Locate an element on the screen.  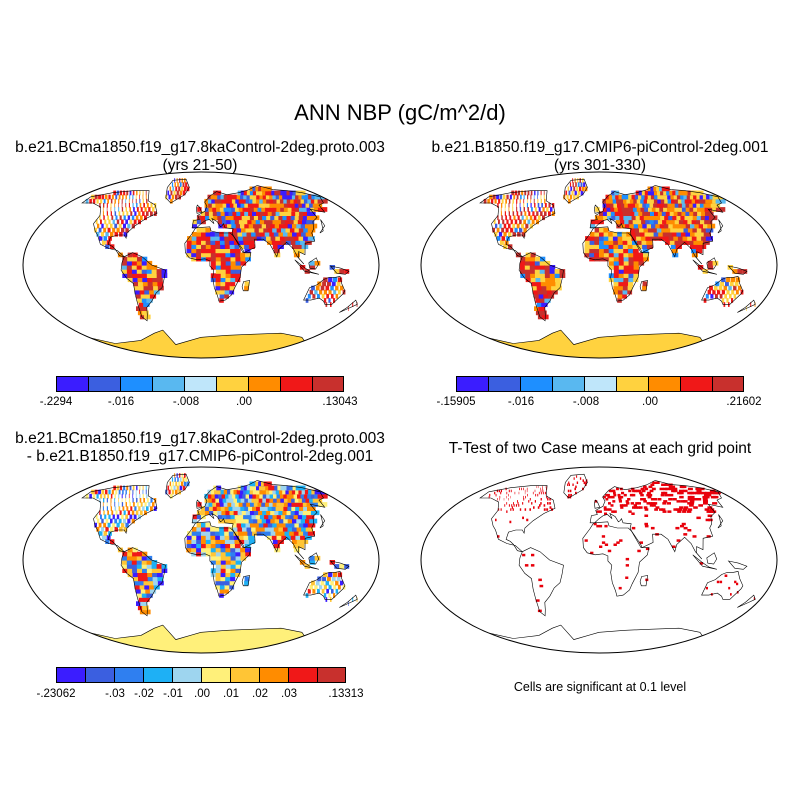
coastline-nz is located at coordinates (348, 306).